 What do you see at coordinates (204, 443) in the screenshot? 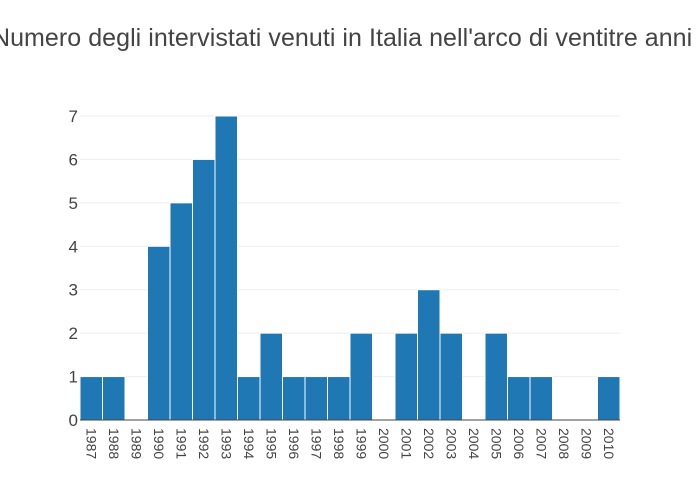
I see `x-tick-label: 1992` at bounding box center [204, 443].